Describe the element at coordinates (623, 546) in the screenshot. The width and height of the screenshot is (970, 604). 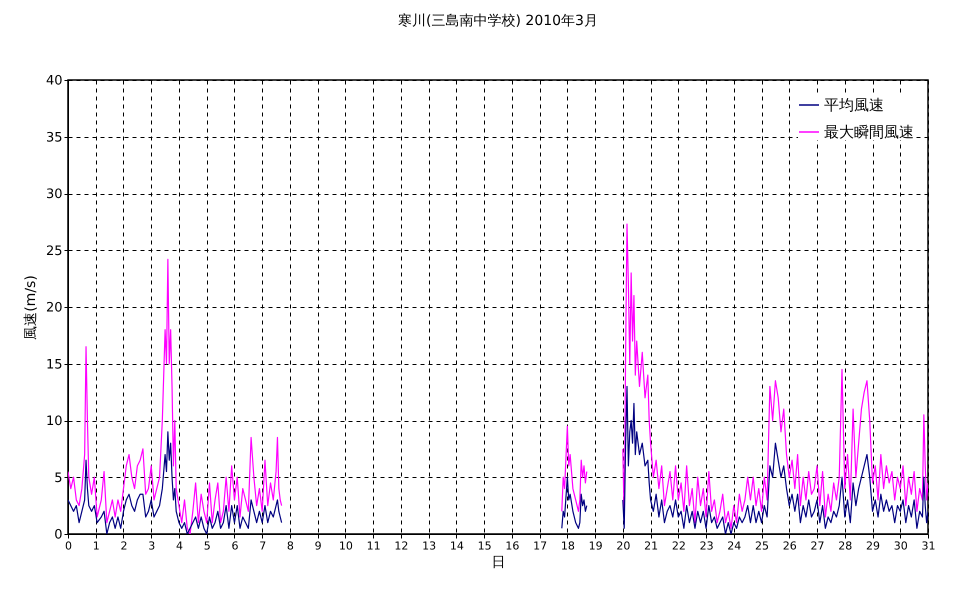
I see `x-tick-label: 20` at that location.